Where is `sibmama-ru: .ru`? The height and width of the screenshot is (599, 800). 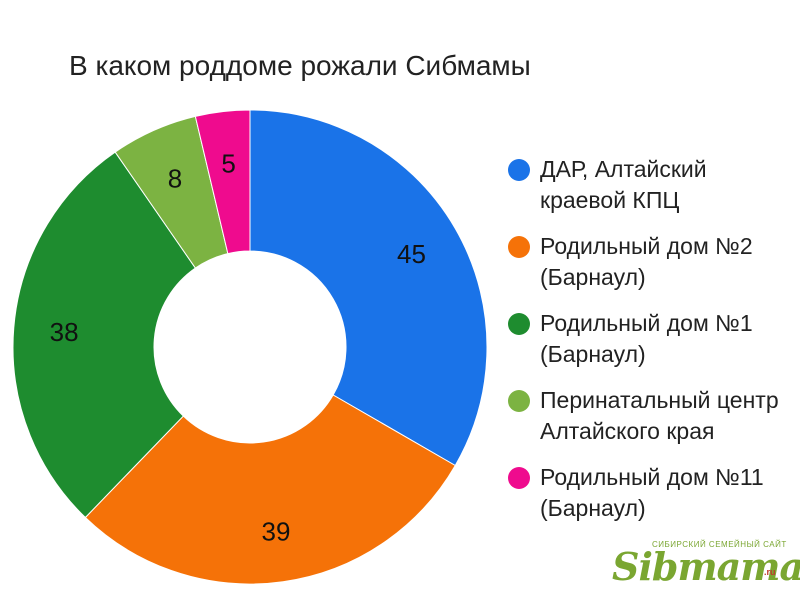 sibmama-ru: .ru is located at coordinates (770, 572).